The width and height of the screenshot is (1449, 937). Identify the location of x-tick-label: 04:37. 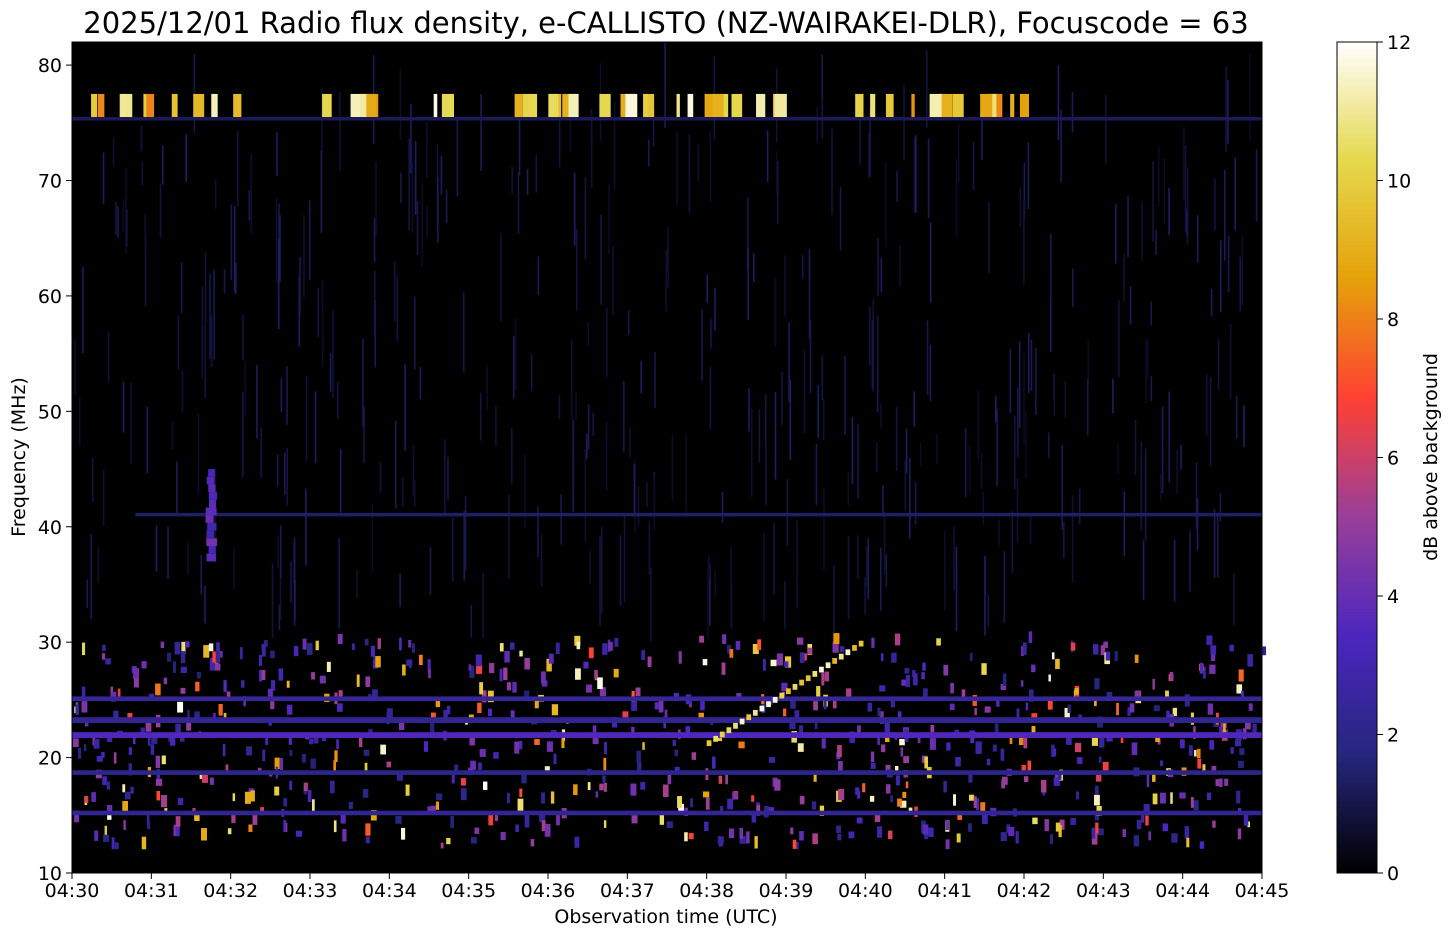
(627, 891).